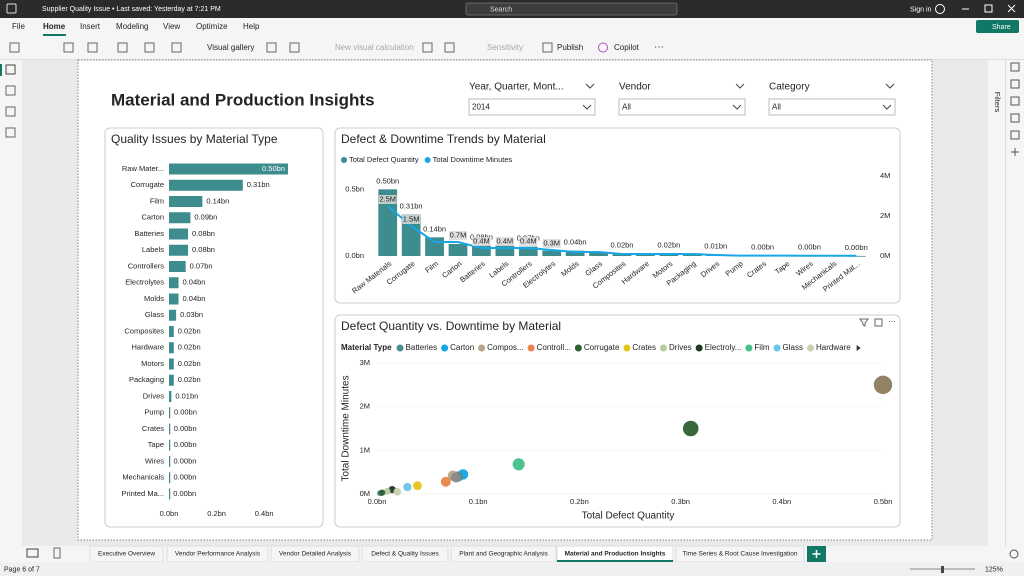 The image size is (1024, 576). What do you see at coordinates (194, 139) in the screenshot?
I see `chart-title: Quality Issues by Material Type` at bounding box center [194, 139].